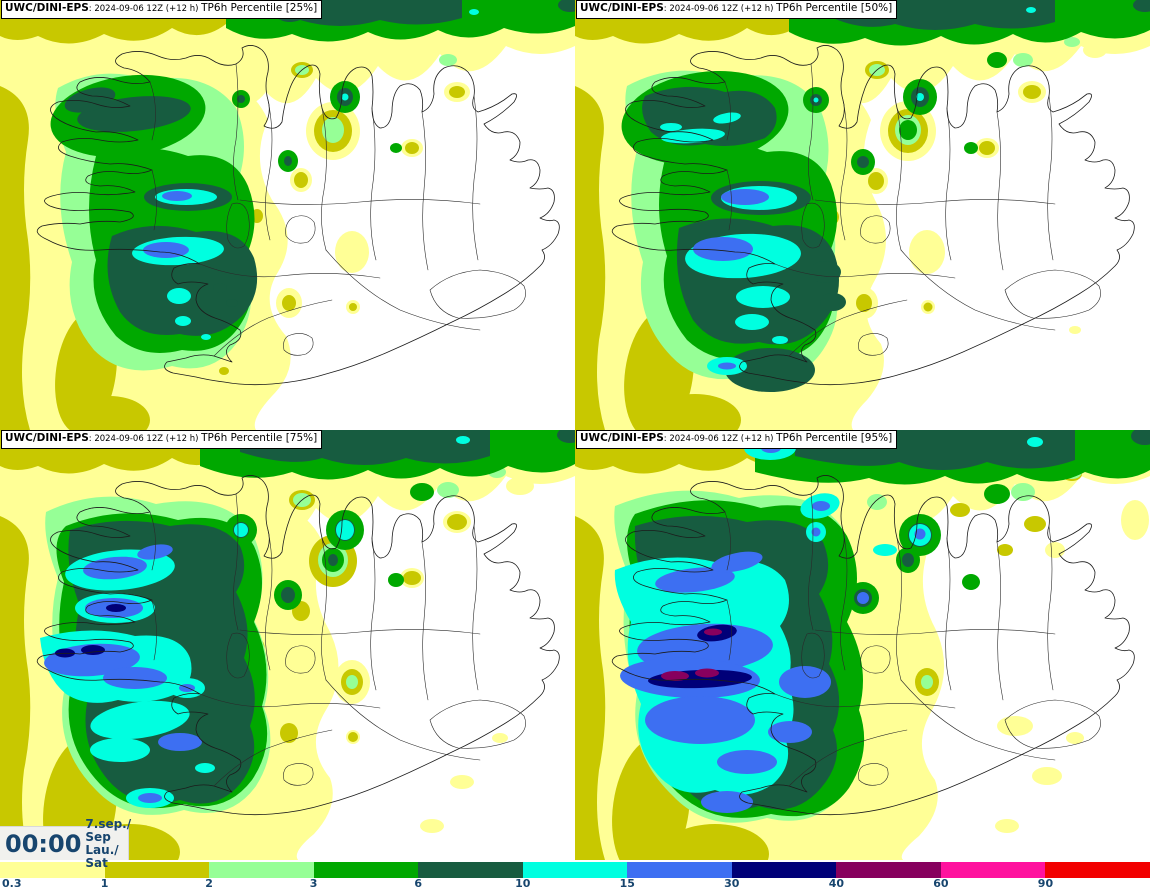 Image resolution: width=1150 pixels, height=891 pixels. What do you see at coordinates (313, 883) in the screenshot?
I see `colorbar-tick-3: 3` at bounding box center [313, 883].